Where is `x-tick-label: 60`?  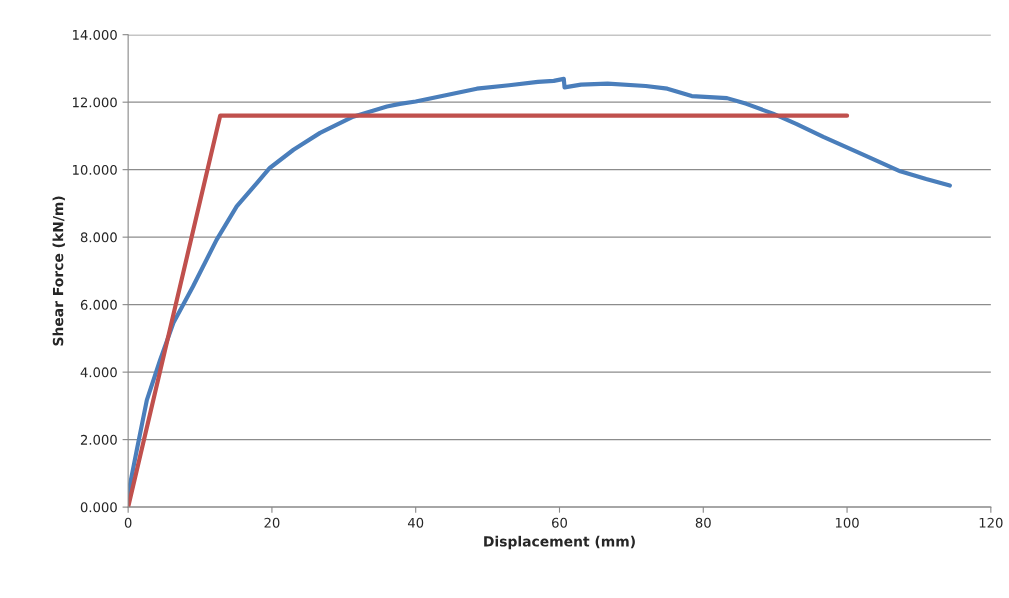
x-tick-label: 60 is located at coordinates (560, 522).